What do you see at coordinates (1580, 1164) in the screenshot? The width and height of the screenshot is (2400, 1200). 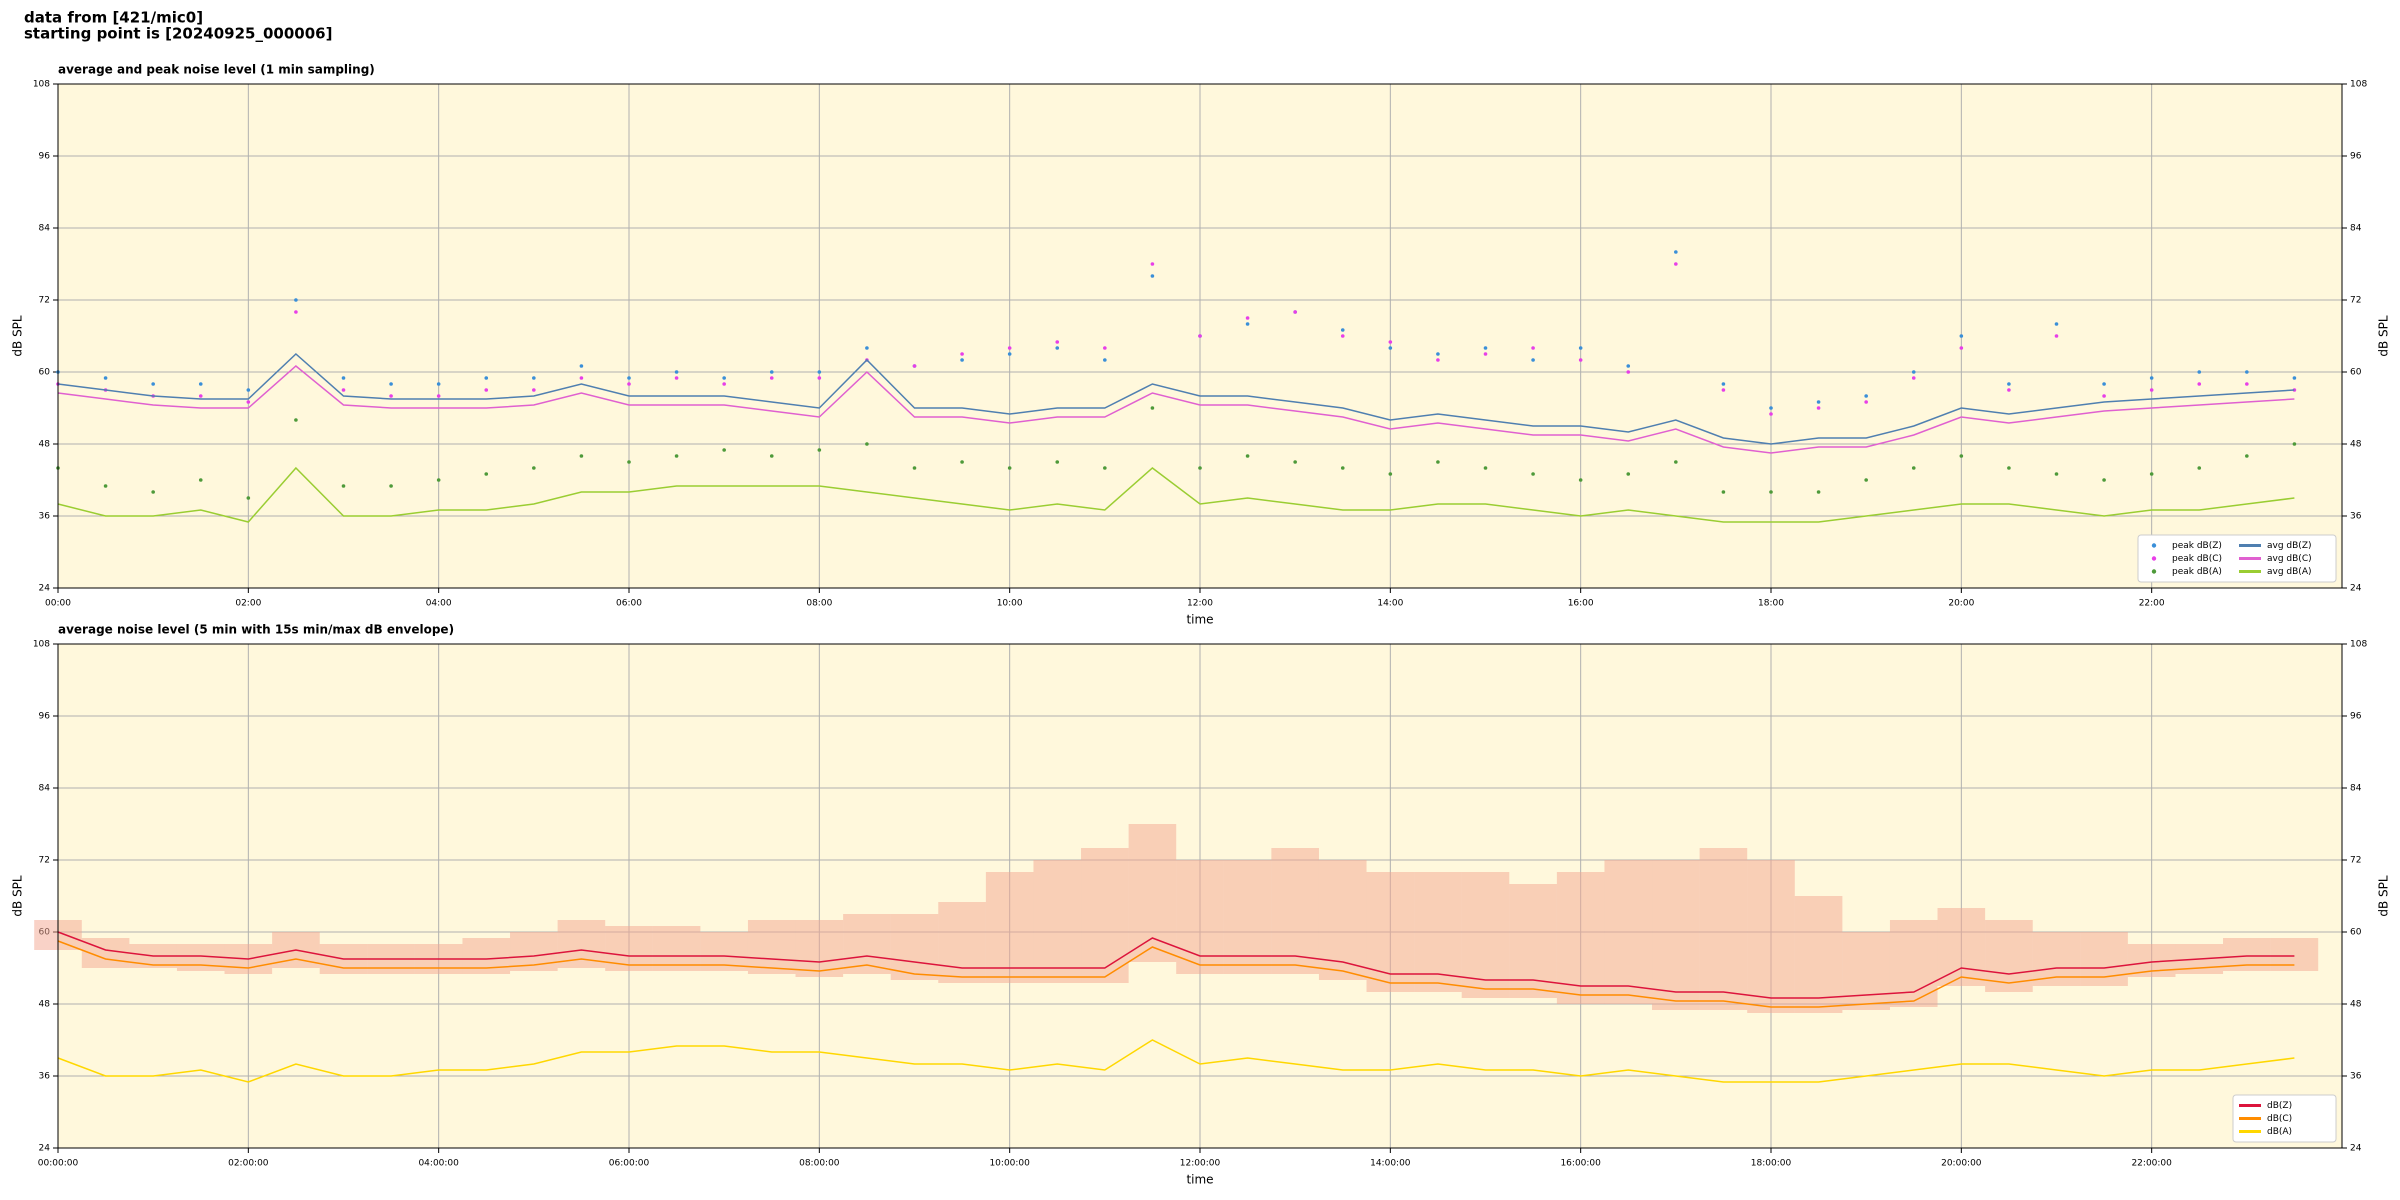 I see `x-tick-label: 16:00:00` at bounding box center [1580, 1164].